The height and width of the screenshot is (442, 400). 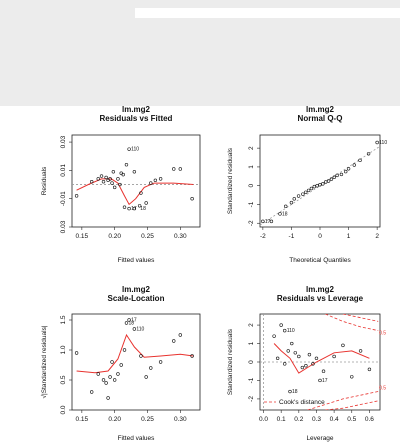 What do you see at coordinates (369, 419) in the screenshot?
I see `x-tick-label: 0.6` at bounding box center [369, 419].